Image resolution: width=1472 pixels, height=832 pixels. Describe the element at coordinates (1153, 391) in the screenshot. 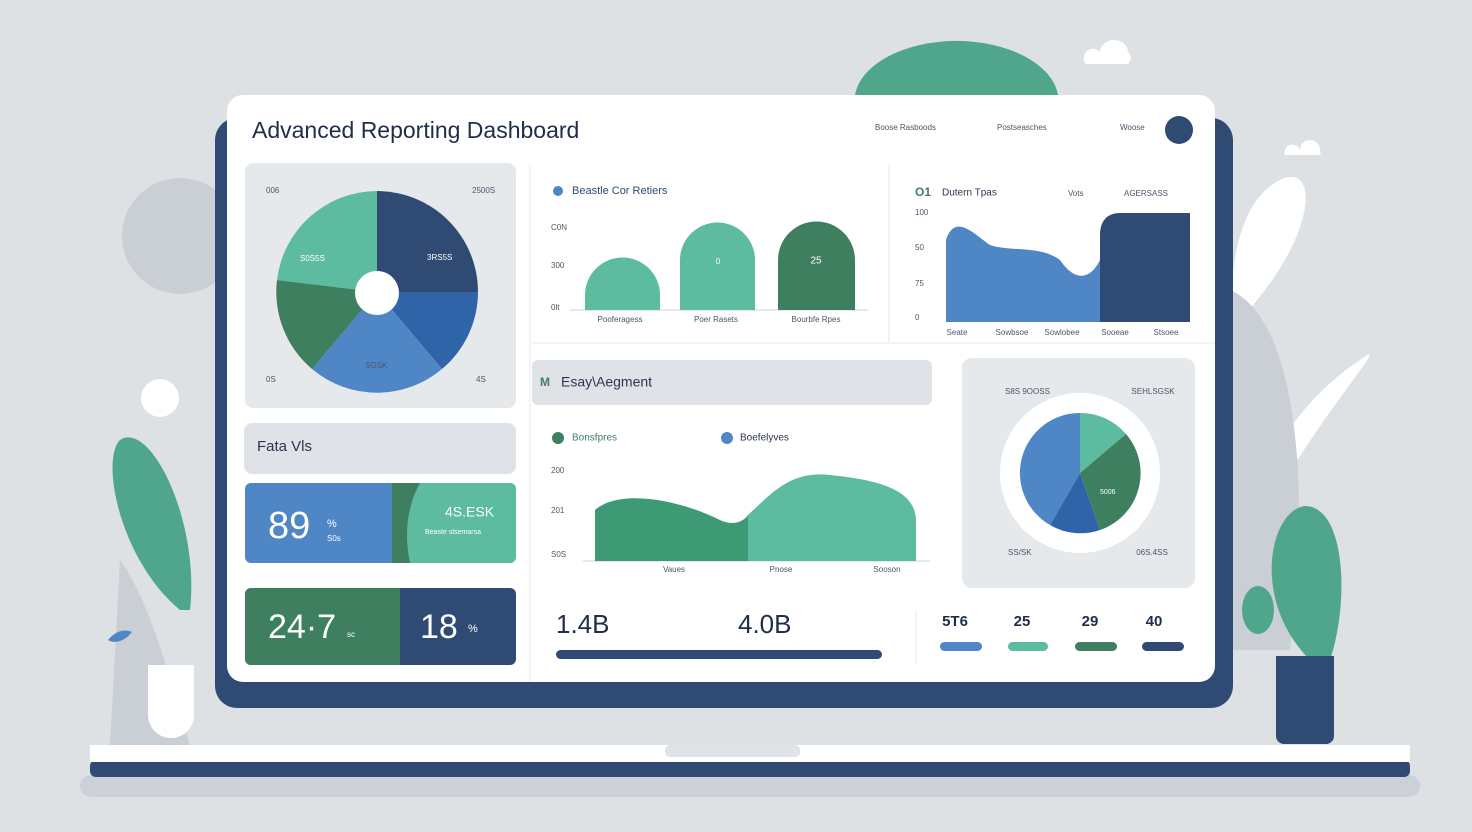

I see `label: SEHLSGSK` at that location.